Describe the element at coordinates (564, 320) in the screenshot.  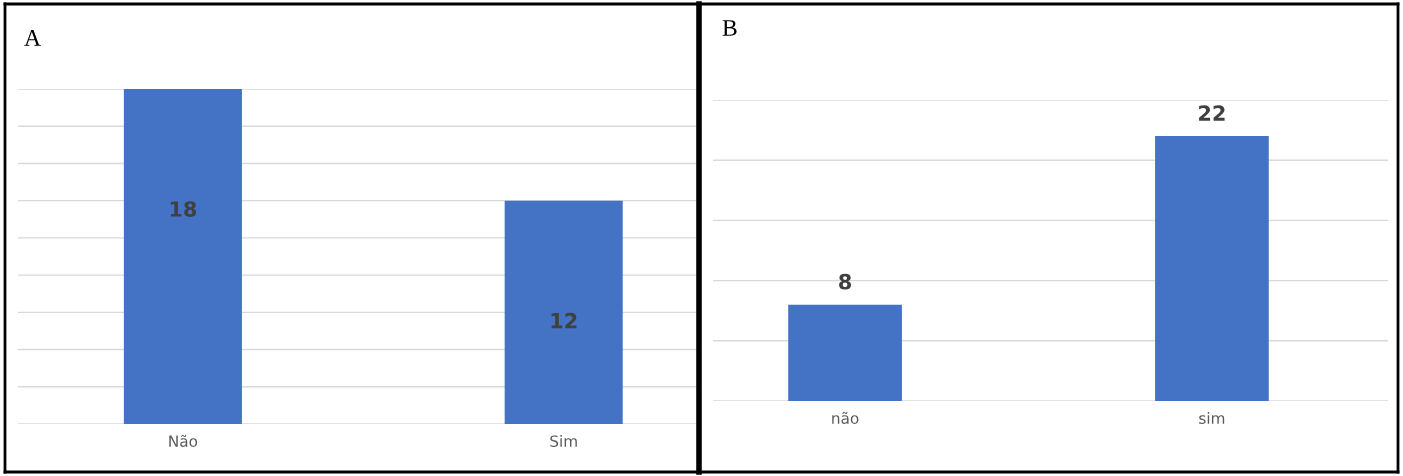
I see `data-label: 12` at that location.